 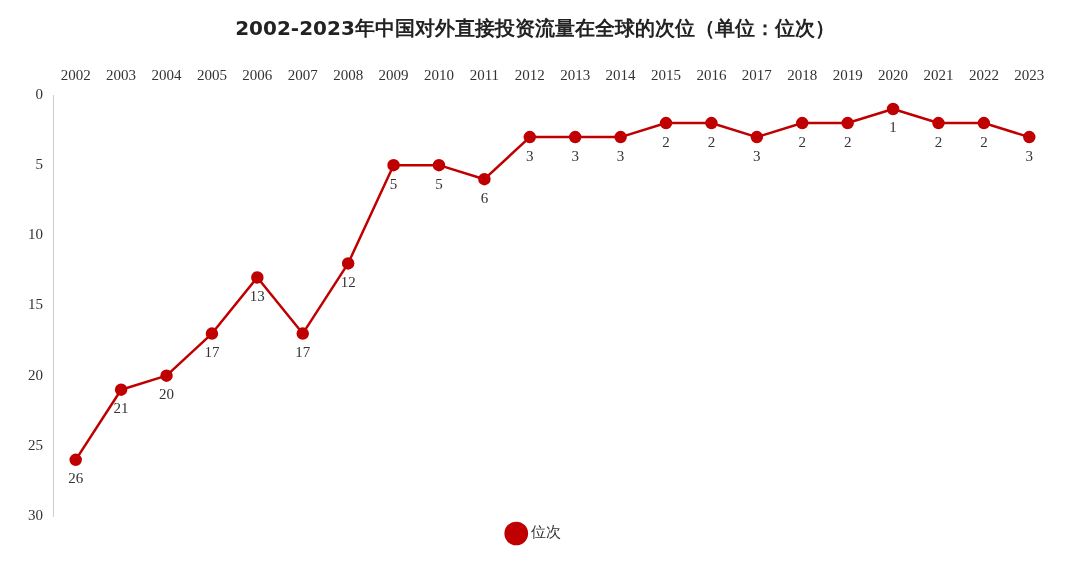 What do you see at coordinates (39, 93) in the screenshot?
I see `y-tick-label: 0` at bounding box center [39, 93].